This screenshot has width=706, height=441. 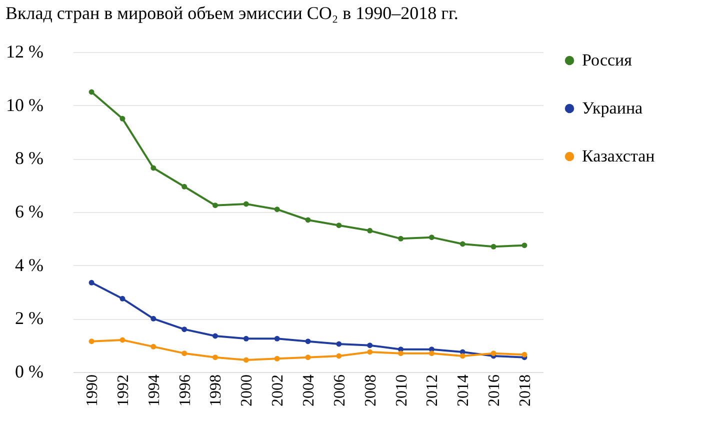 I want to click on x-tick-label: 2002, so click(x=278, y=390).